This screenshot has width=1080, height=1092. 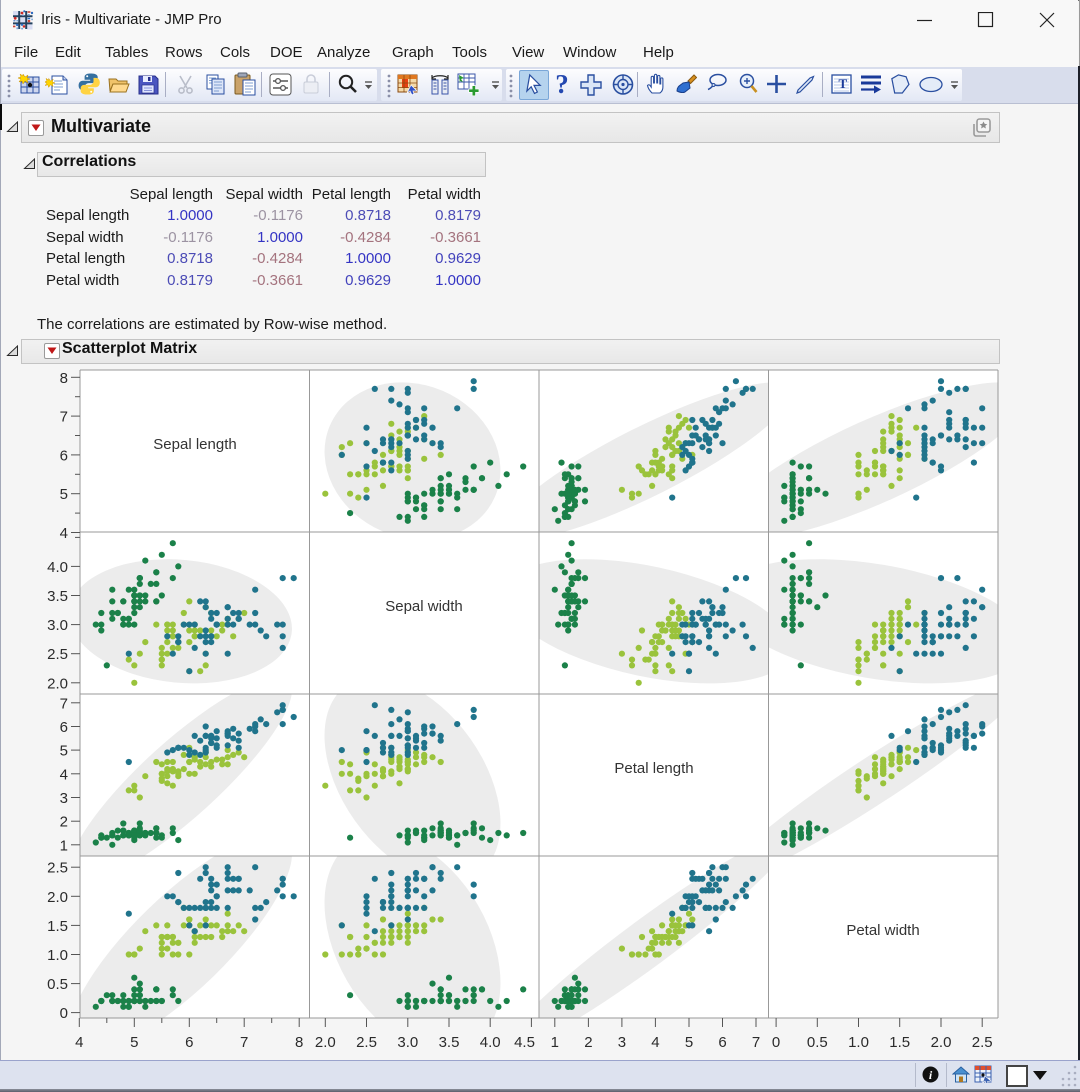 I want to click on svg-text: Sepal width, so click(x=424, y=606).